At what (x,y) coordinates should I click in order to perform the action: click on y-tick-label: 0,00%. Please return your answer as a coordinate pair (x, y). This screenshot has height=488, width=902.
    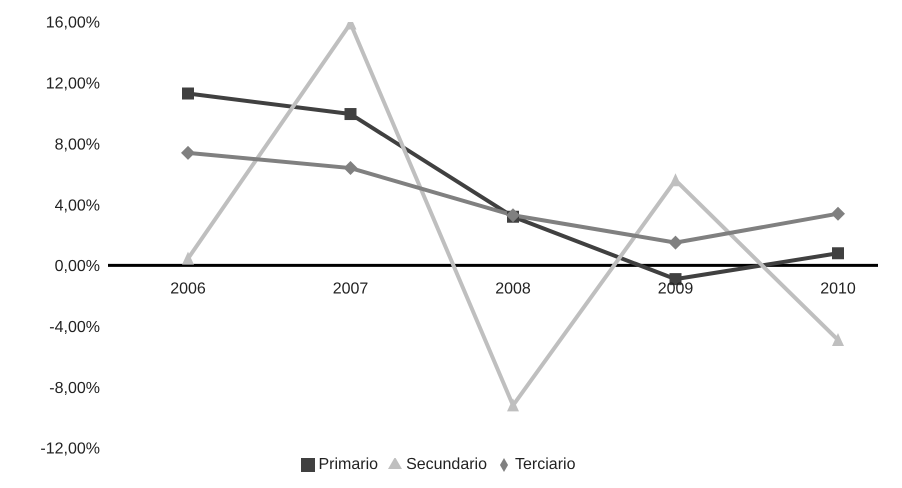
    Looking at the image, I should click on (77, 267).